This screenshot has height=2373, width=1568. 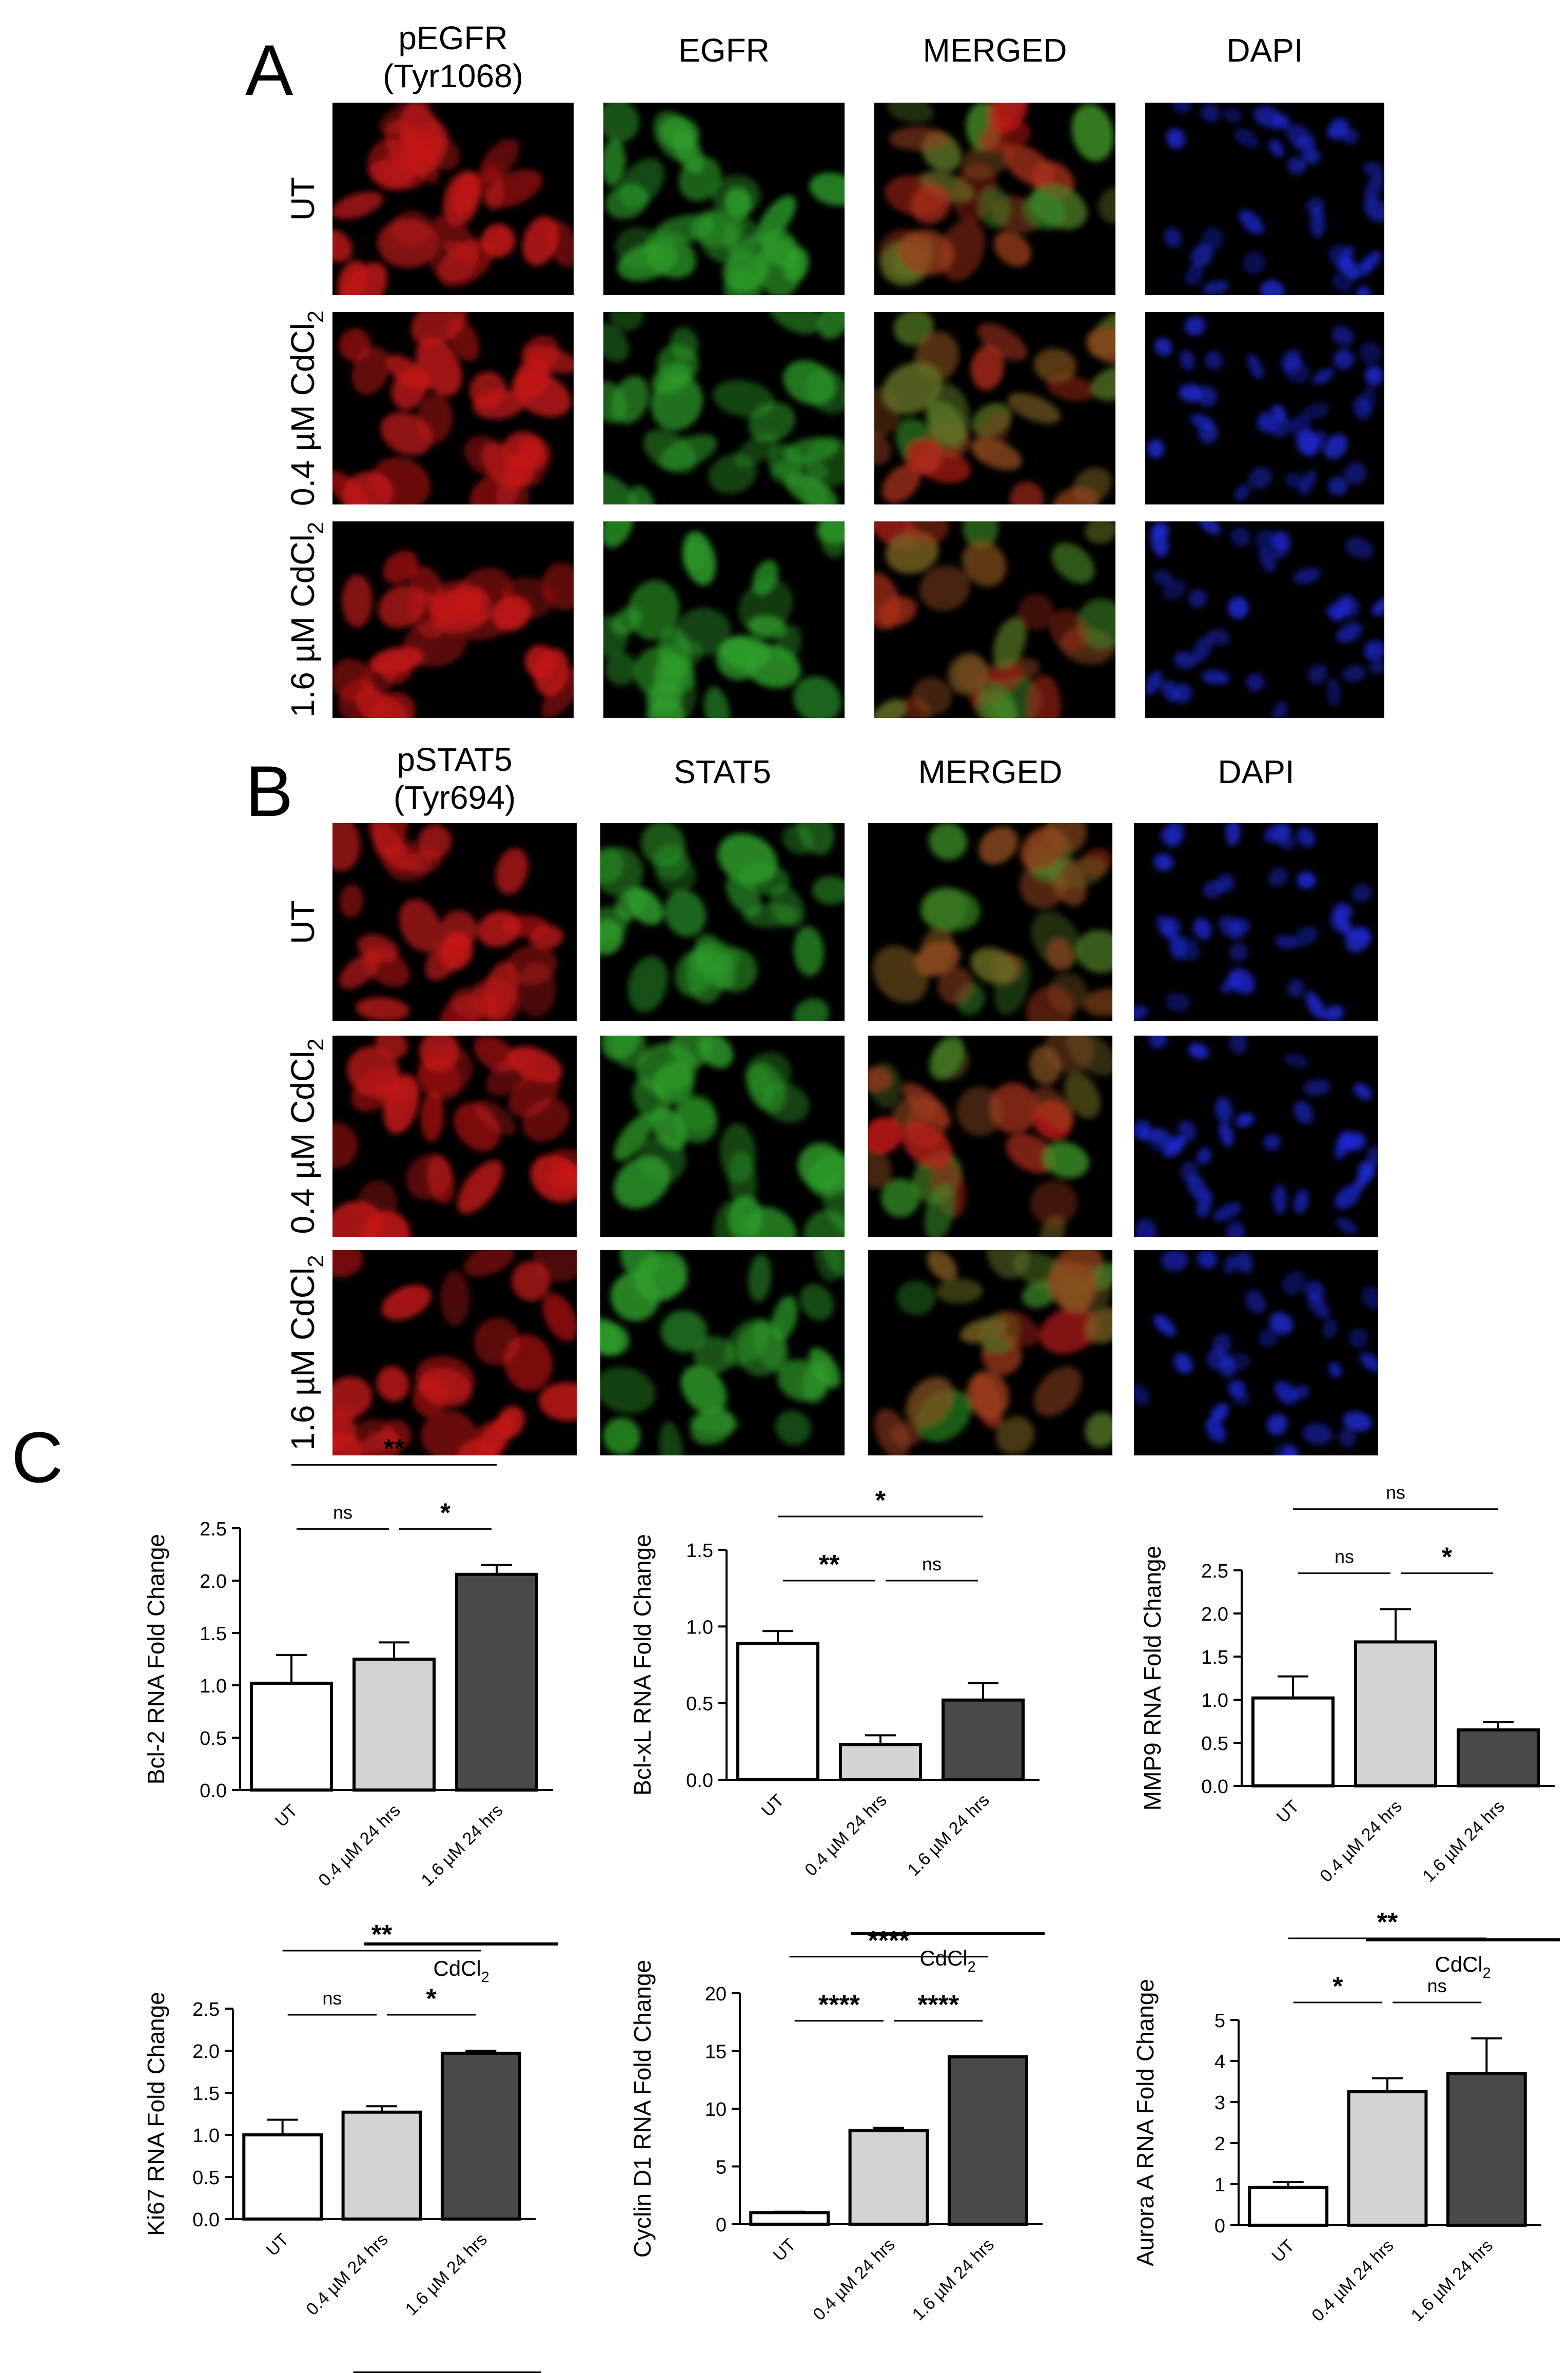 What do you see at coordinates (156, 1659) in the screenshot?
I see `y-axis-label: Bcl-2 RNA Fold Change` at bounding box center [156, 1659].